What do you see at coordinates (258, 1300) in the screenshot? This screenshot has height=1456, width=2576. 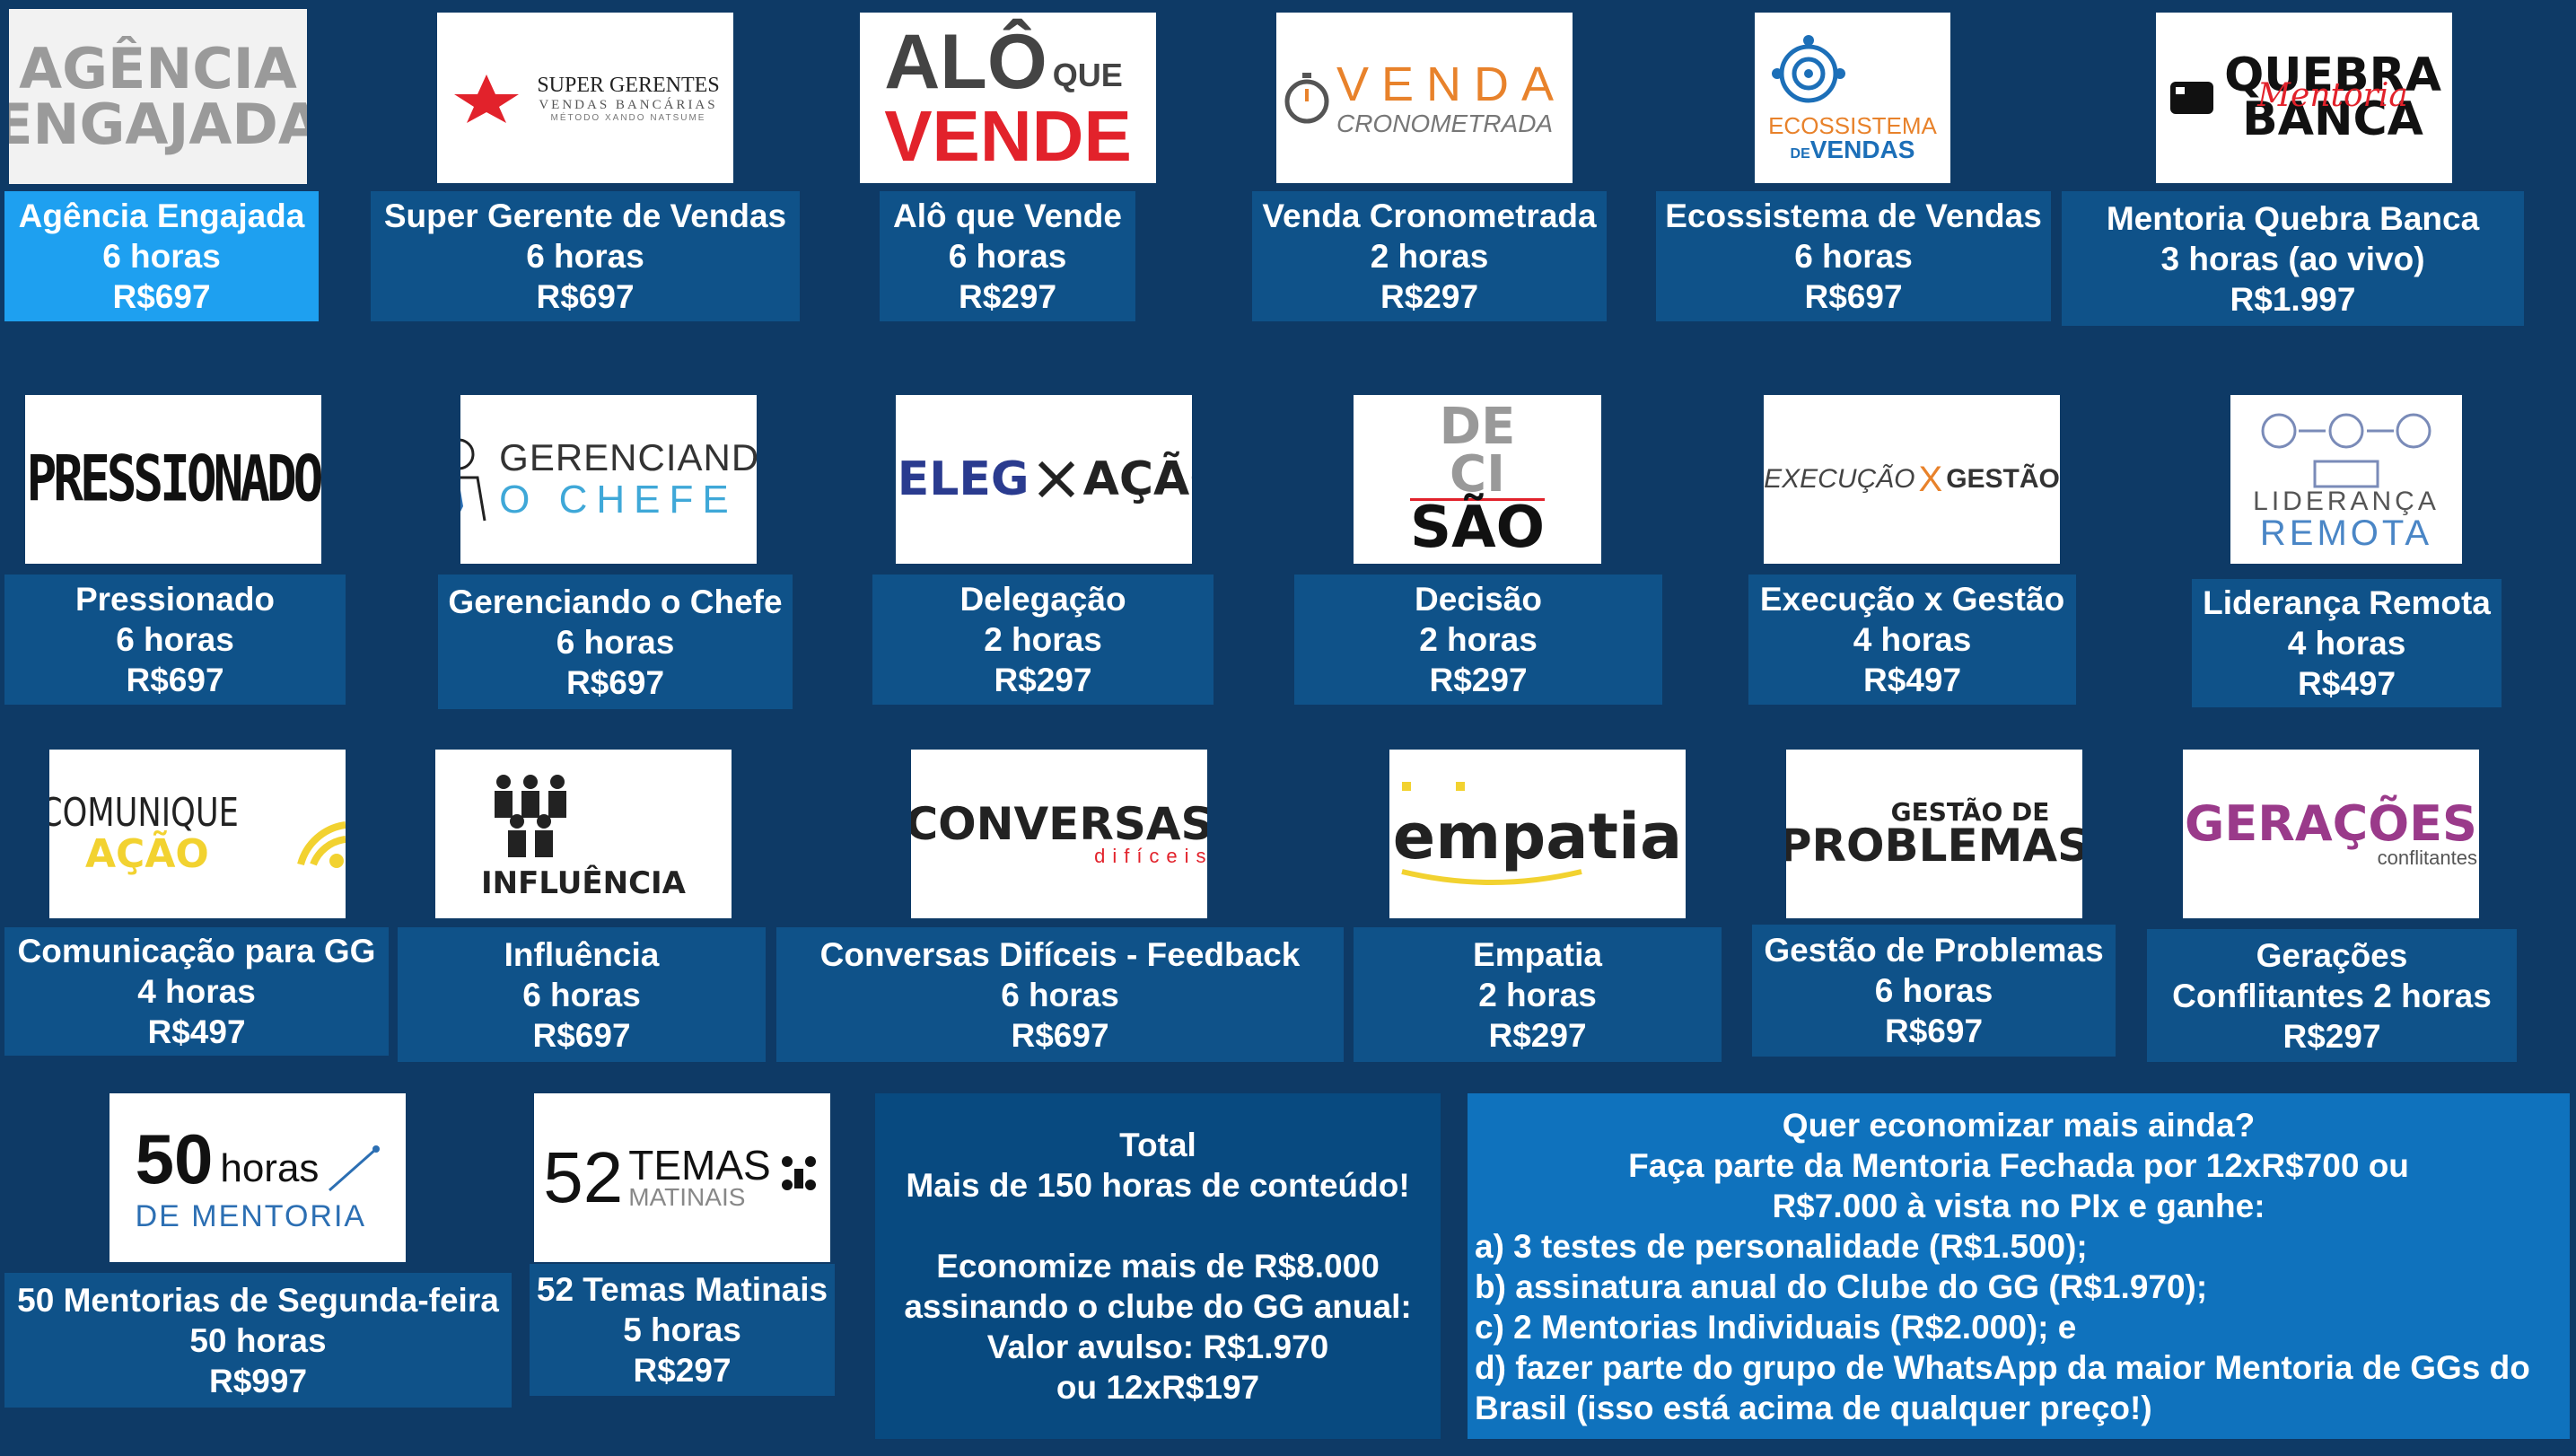 I see `course-title: 50 Mentorias de Segunda-feira` at bounding box center [258, 1300].